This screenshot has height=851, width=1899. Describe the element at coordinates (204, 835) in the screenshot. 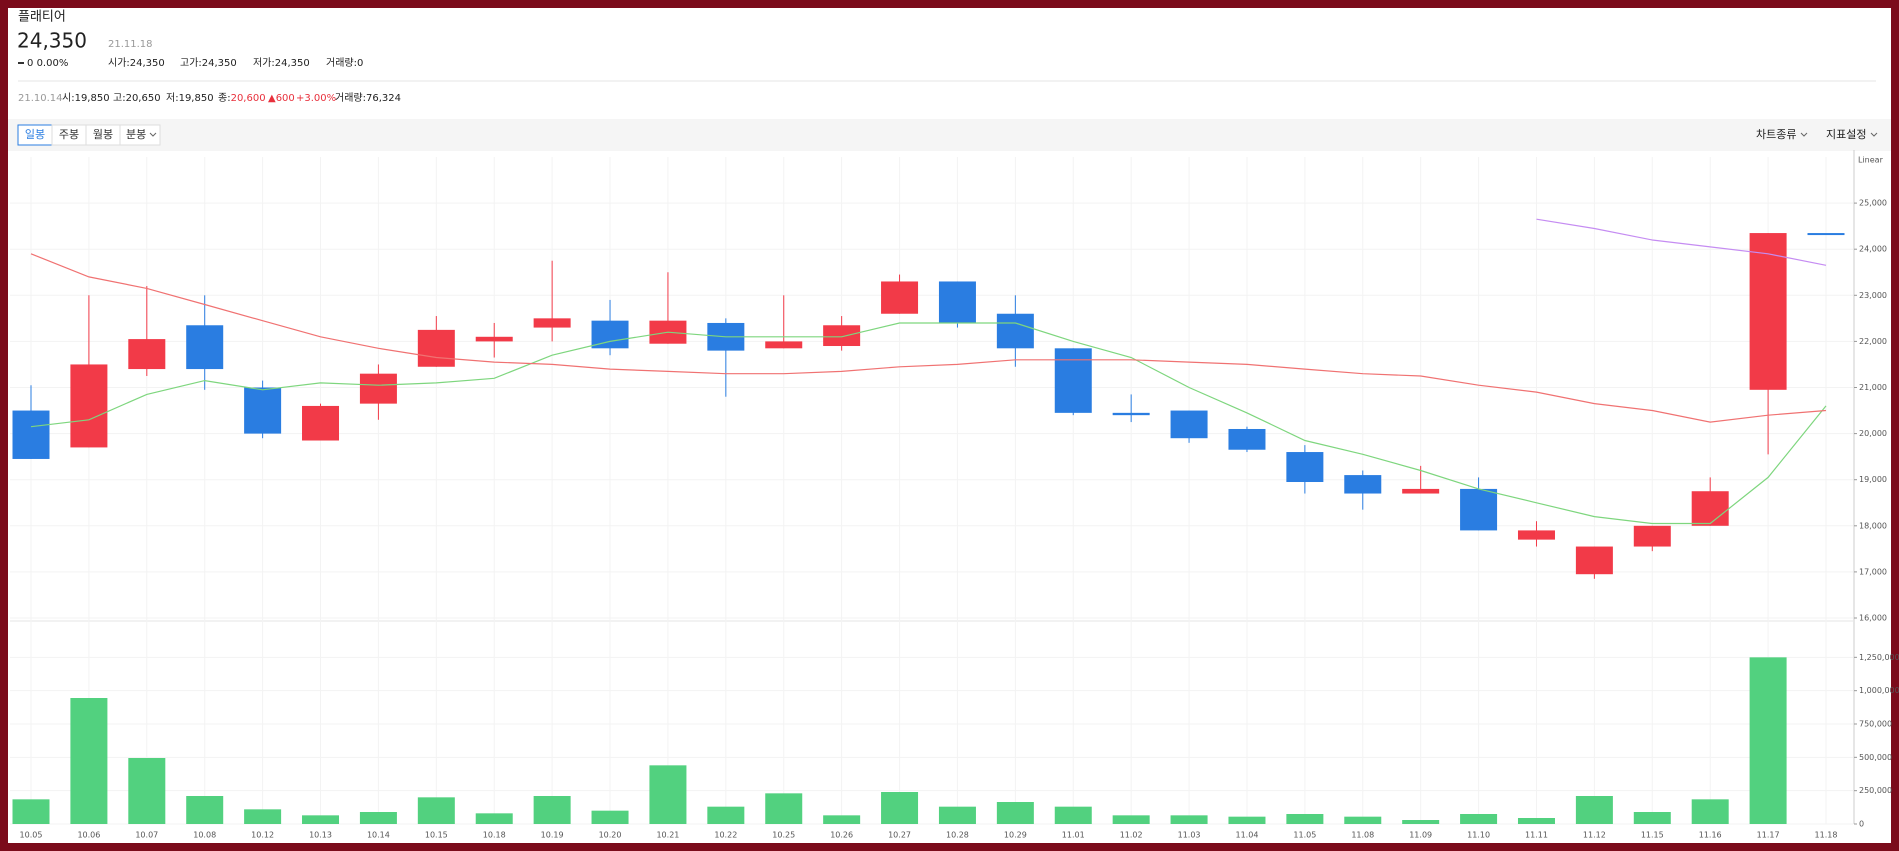

I see `x-tick-label: 10.08` at that location.